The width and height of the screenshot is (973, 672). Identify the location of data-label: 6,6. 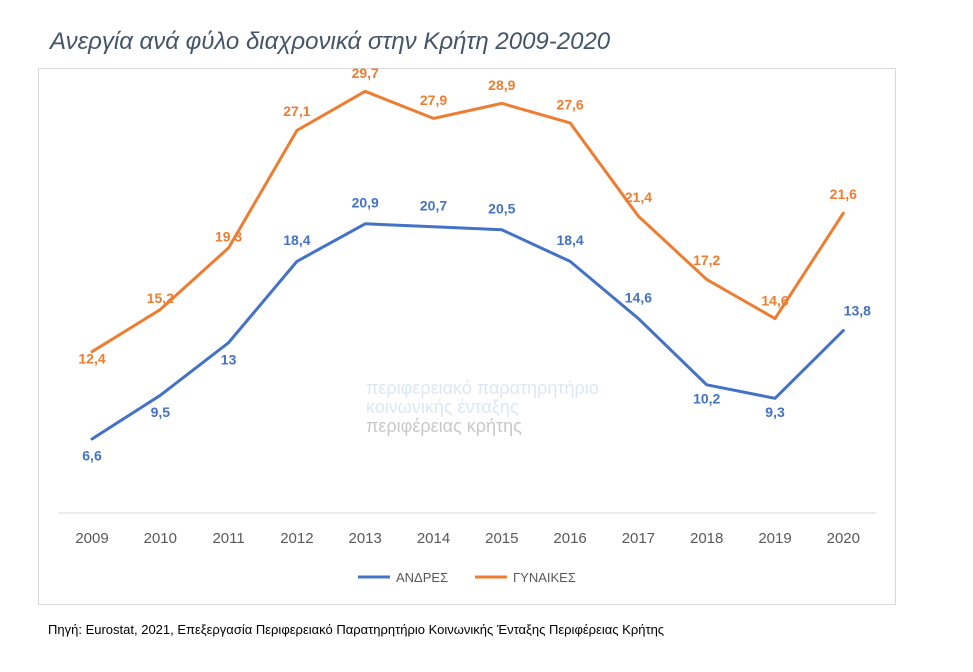
(92, 456).